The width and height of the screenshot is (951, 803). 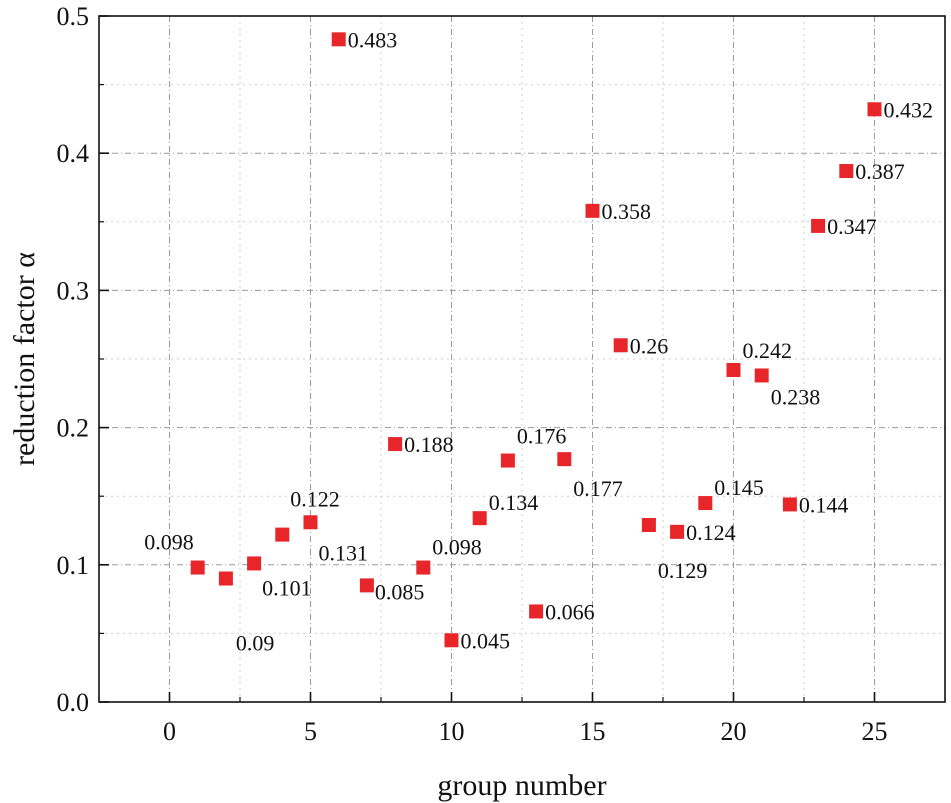 What do you see at coordinates (683, 570) in the screenshot?
I see `data-label: 0.129` at bounding box center [683, 570].